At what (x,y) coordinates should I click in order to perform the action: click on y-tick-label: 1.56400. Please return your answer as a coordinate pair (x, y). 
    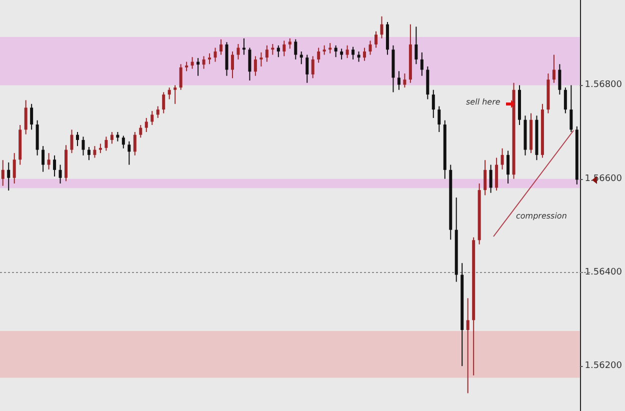
    Looking at the image, I should click on (603, 272).